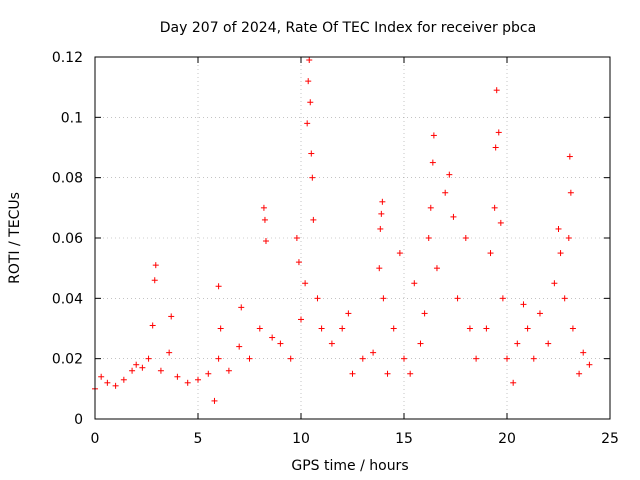 This screenshot has width=640, height=480. I want to click on x-tick-label: 5, so click(198, 439).